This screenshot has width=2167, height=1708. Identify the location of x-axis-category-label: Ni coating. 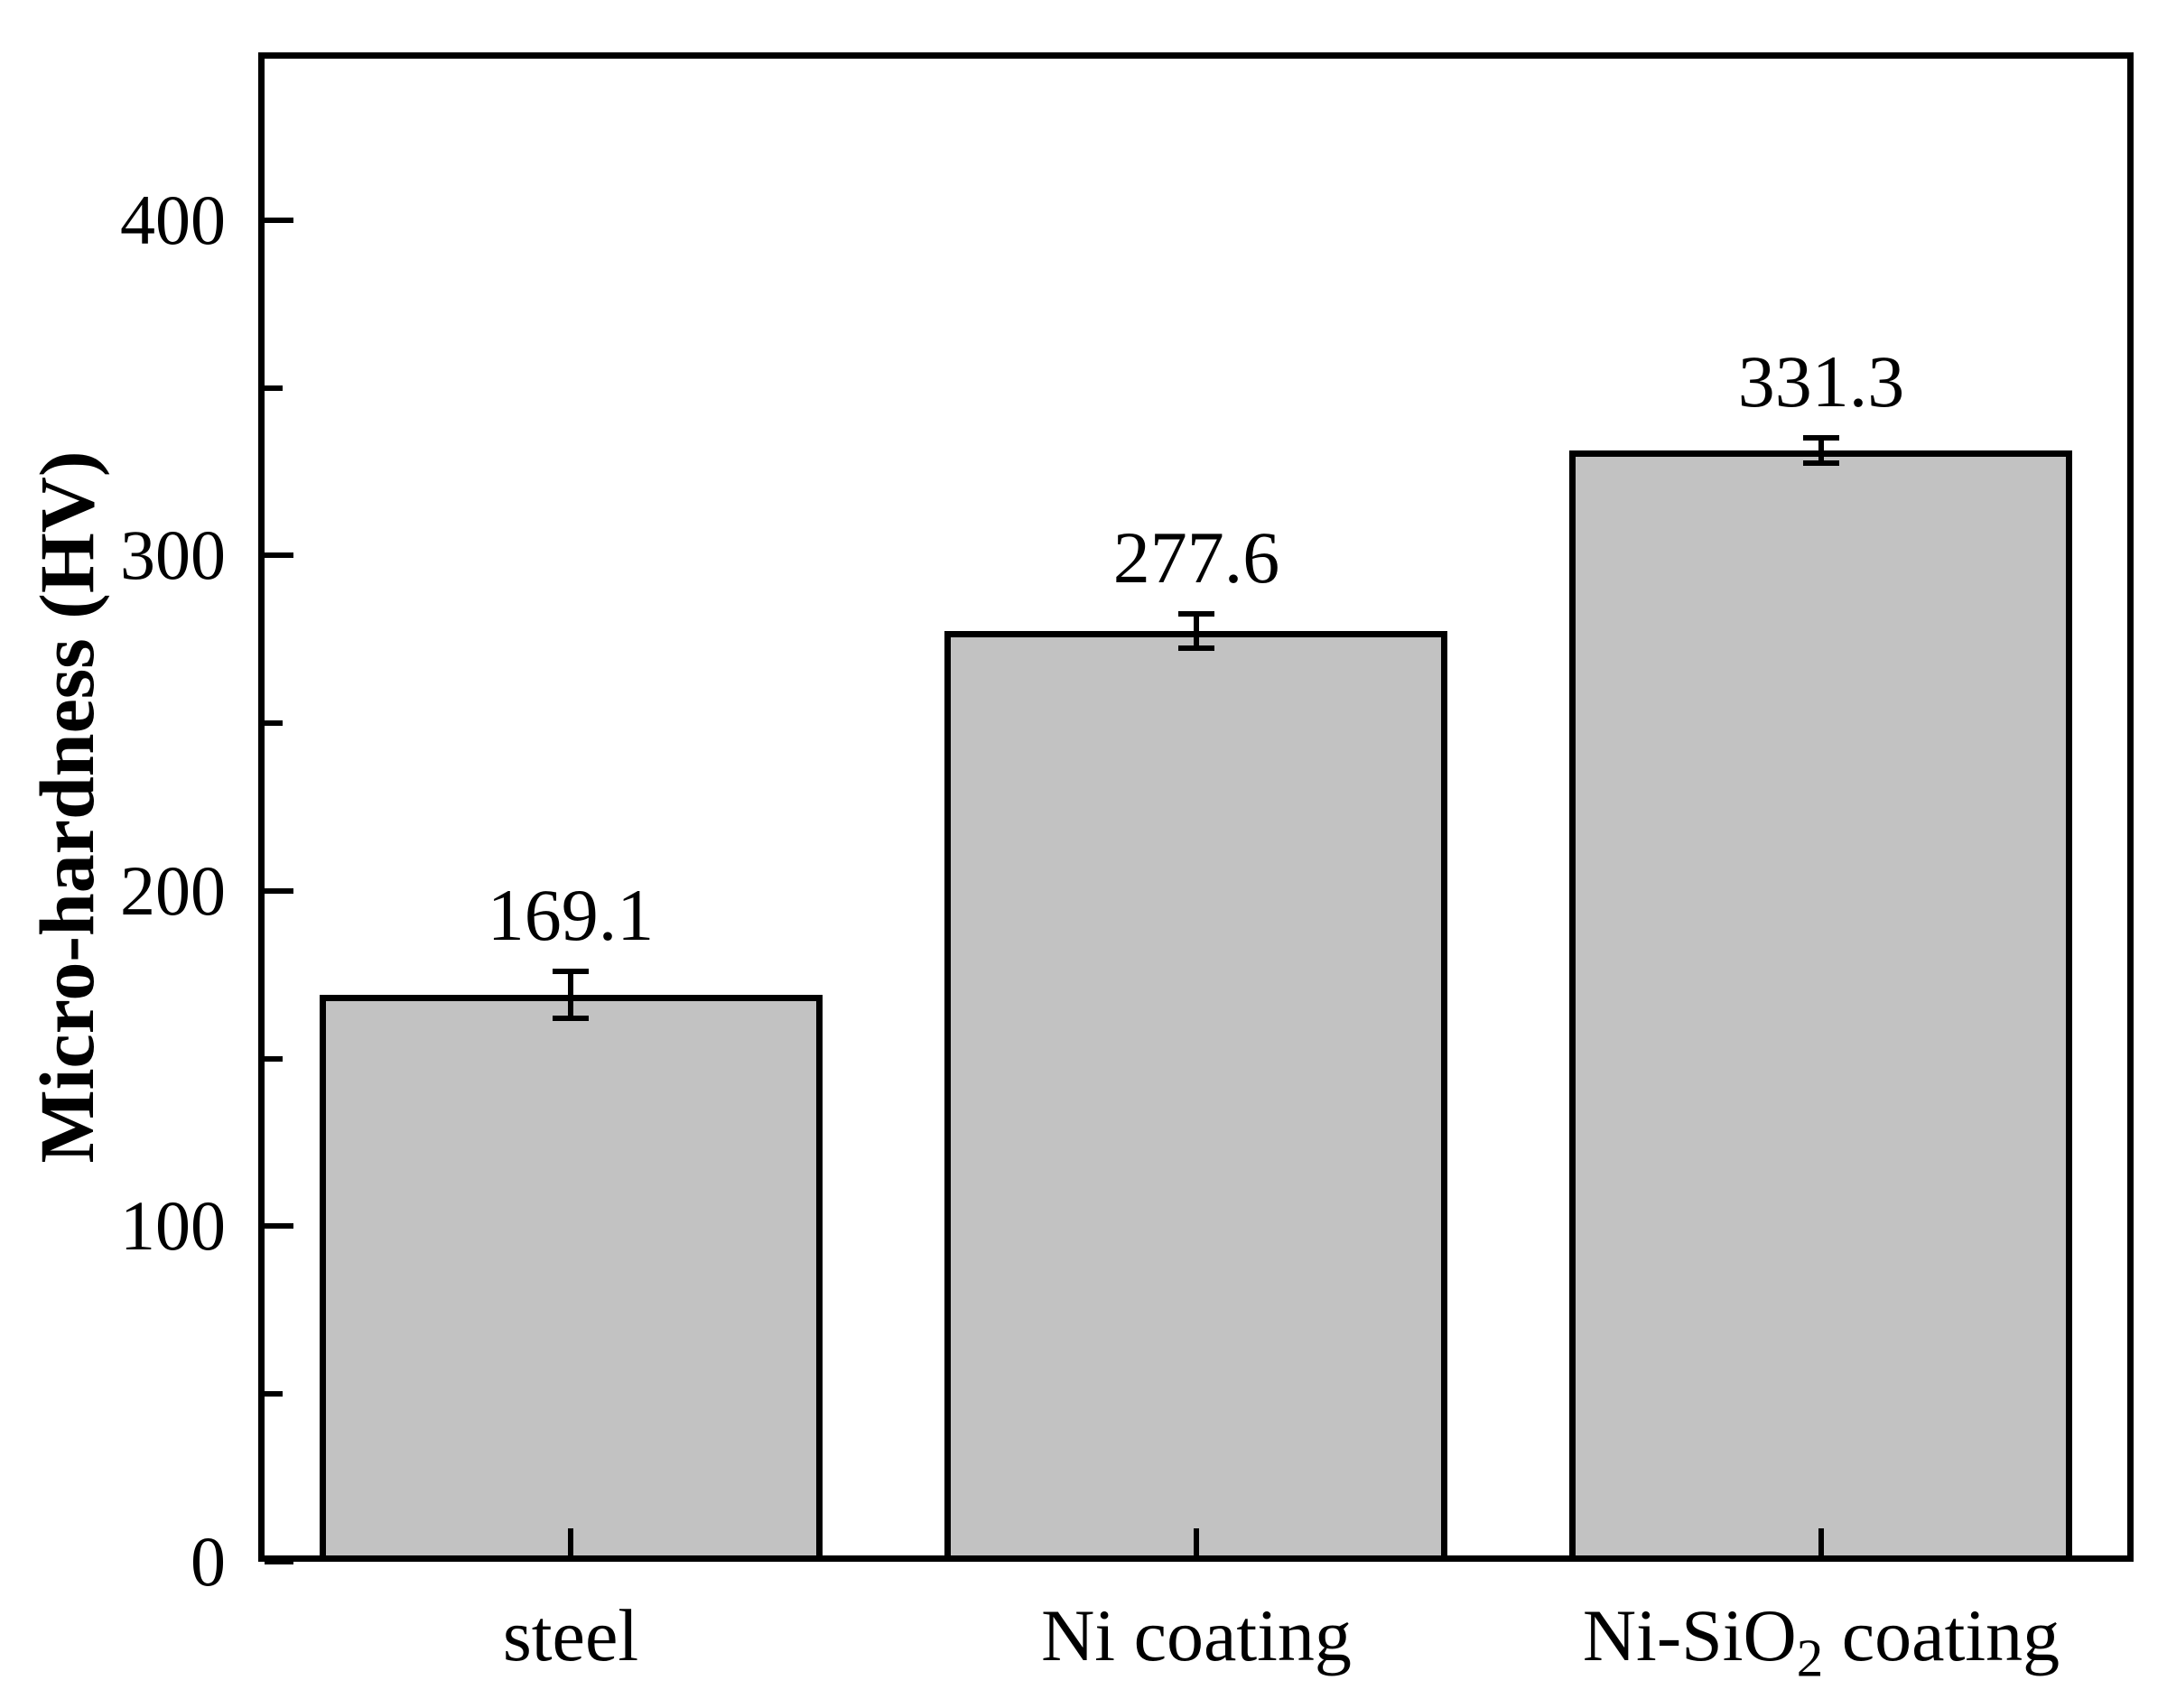
(1197, 1636).